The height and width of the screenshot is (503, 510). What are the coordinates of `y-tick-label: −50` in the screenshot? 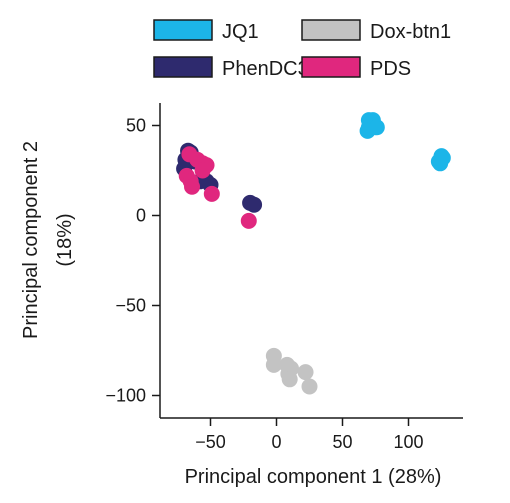 It's located at (130, 306).